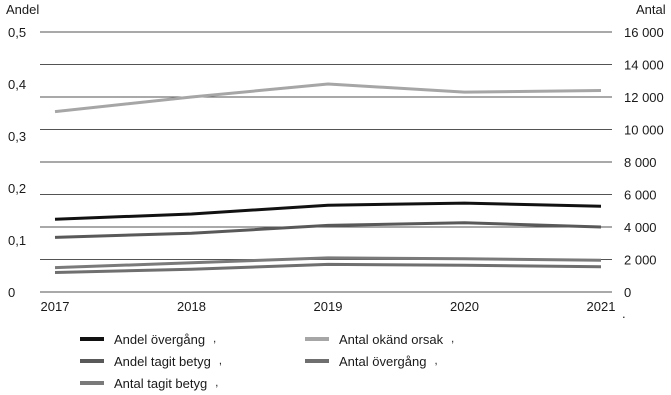 The height and width of the screenshot is (395, 671). What do you see at coordinates (17, 32) in the screenshot?
I see `left-tick-label: 0,5` at bounding box center [17, 32].